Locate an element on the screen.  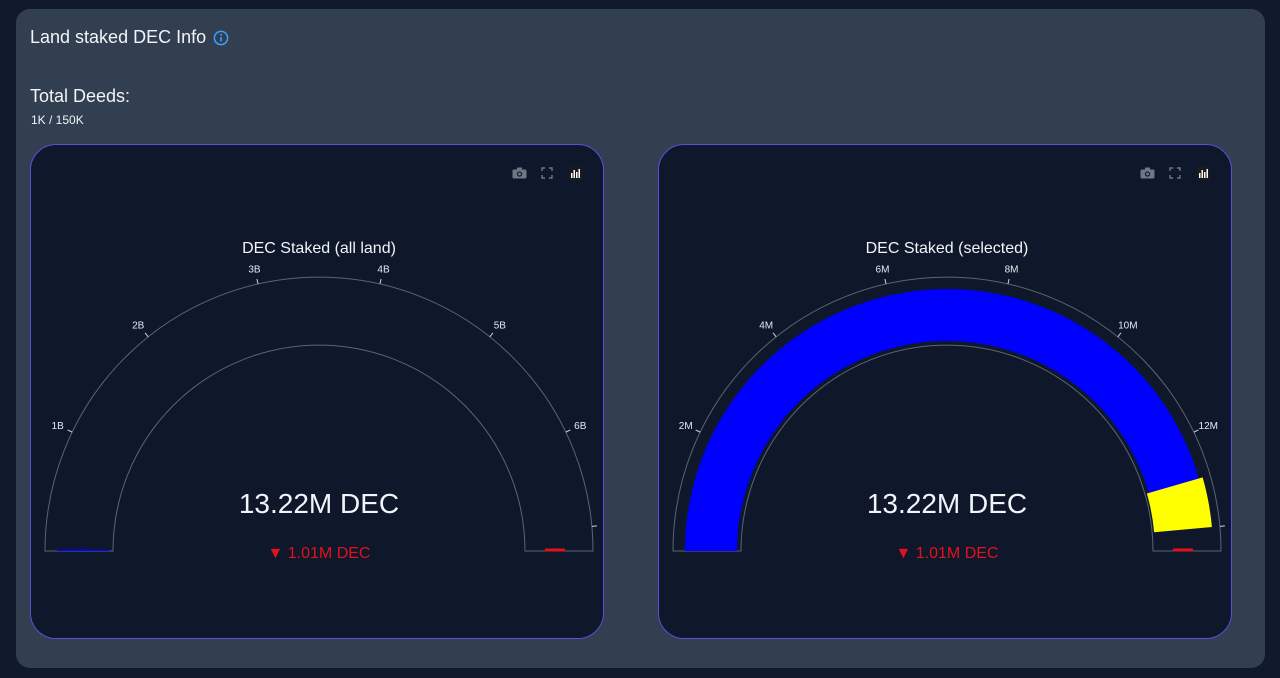
gauge-tick-label: 8M is located at coordinates (1012, 269).